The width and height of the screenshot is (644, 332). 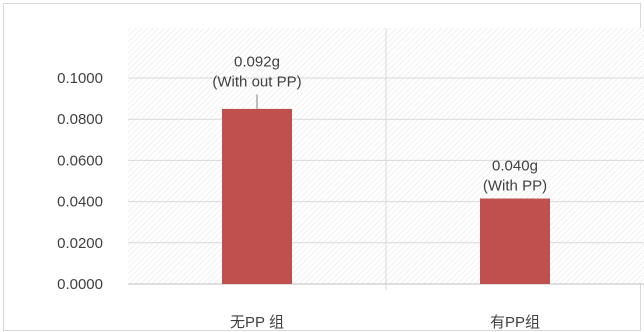 What do you see at coordinates (80, 202) in the screenshot?
I see `y-tick-label: 0.0400` at bounding box center [80, 202].